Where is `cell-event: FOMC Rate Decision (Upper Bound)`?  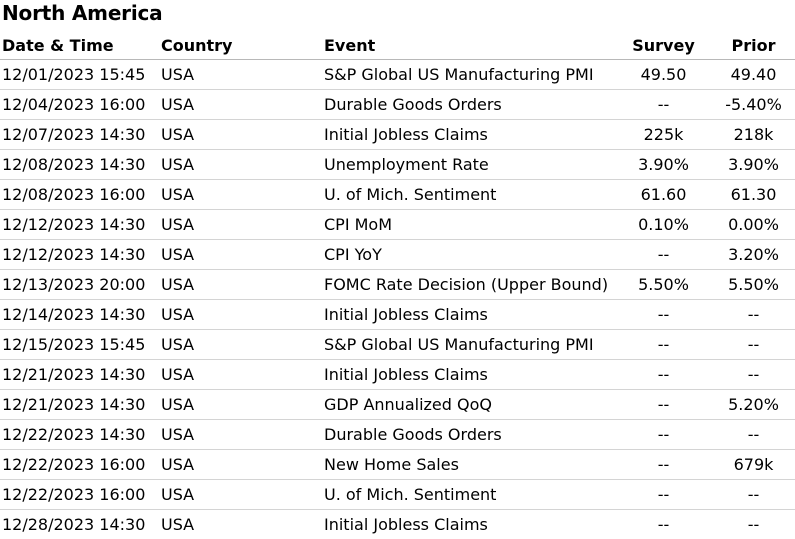 cell-event: FOMC Rate Decision (Upper Bound) is located at coordinates (469, 284).